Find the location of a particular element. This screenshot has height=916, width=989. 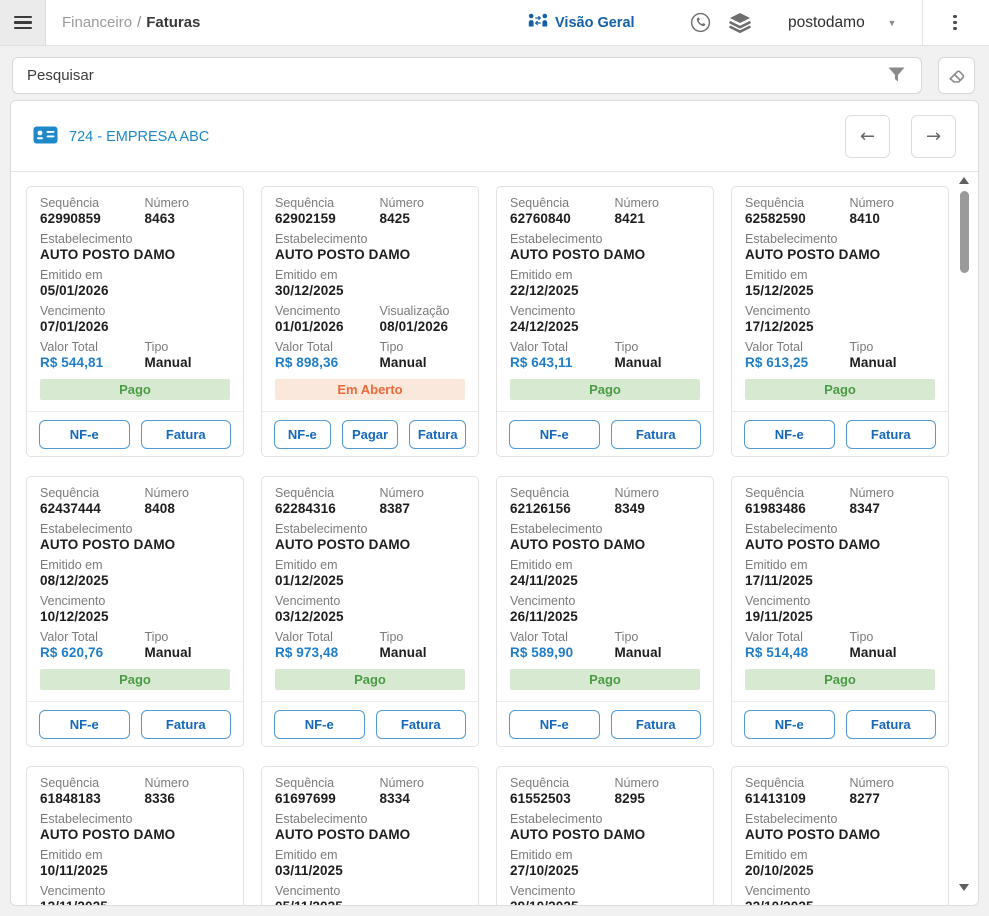

company-label: 724 - EMPRESA ABC is located at coordinates (139, 136).